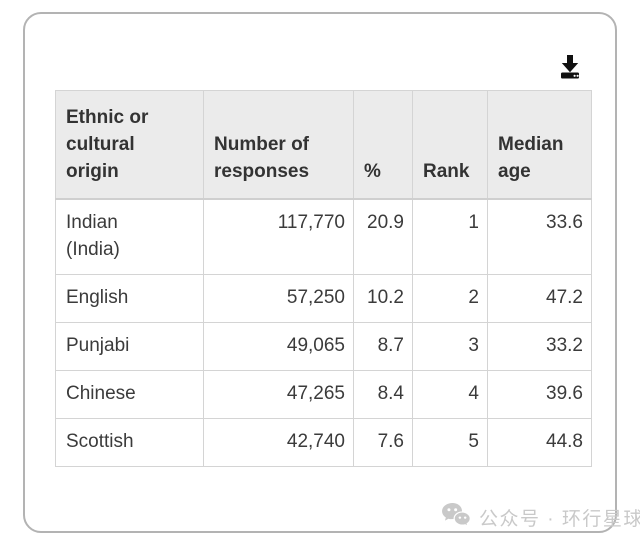 Image resolution: width=640 pixels, height=547 pixels. What do you see at coordinates (278, 298) in the screenshot?
I see `value-cell: 57,250` at bounding box center [278, 298].